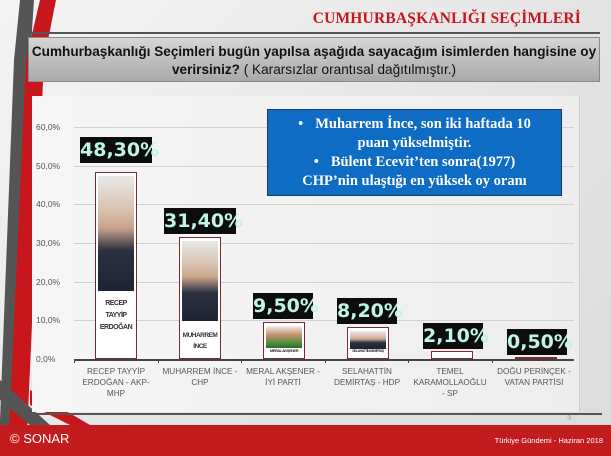 The height and width of the screenshot is (456, 611). What do you see at coordinates (305, 440) in the screenshot?
I see `footer-bar: © SONAR Türkiye Gündemi - Haziran 2018` at bounding box center [305, 440].